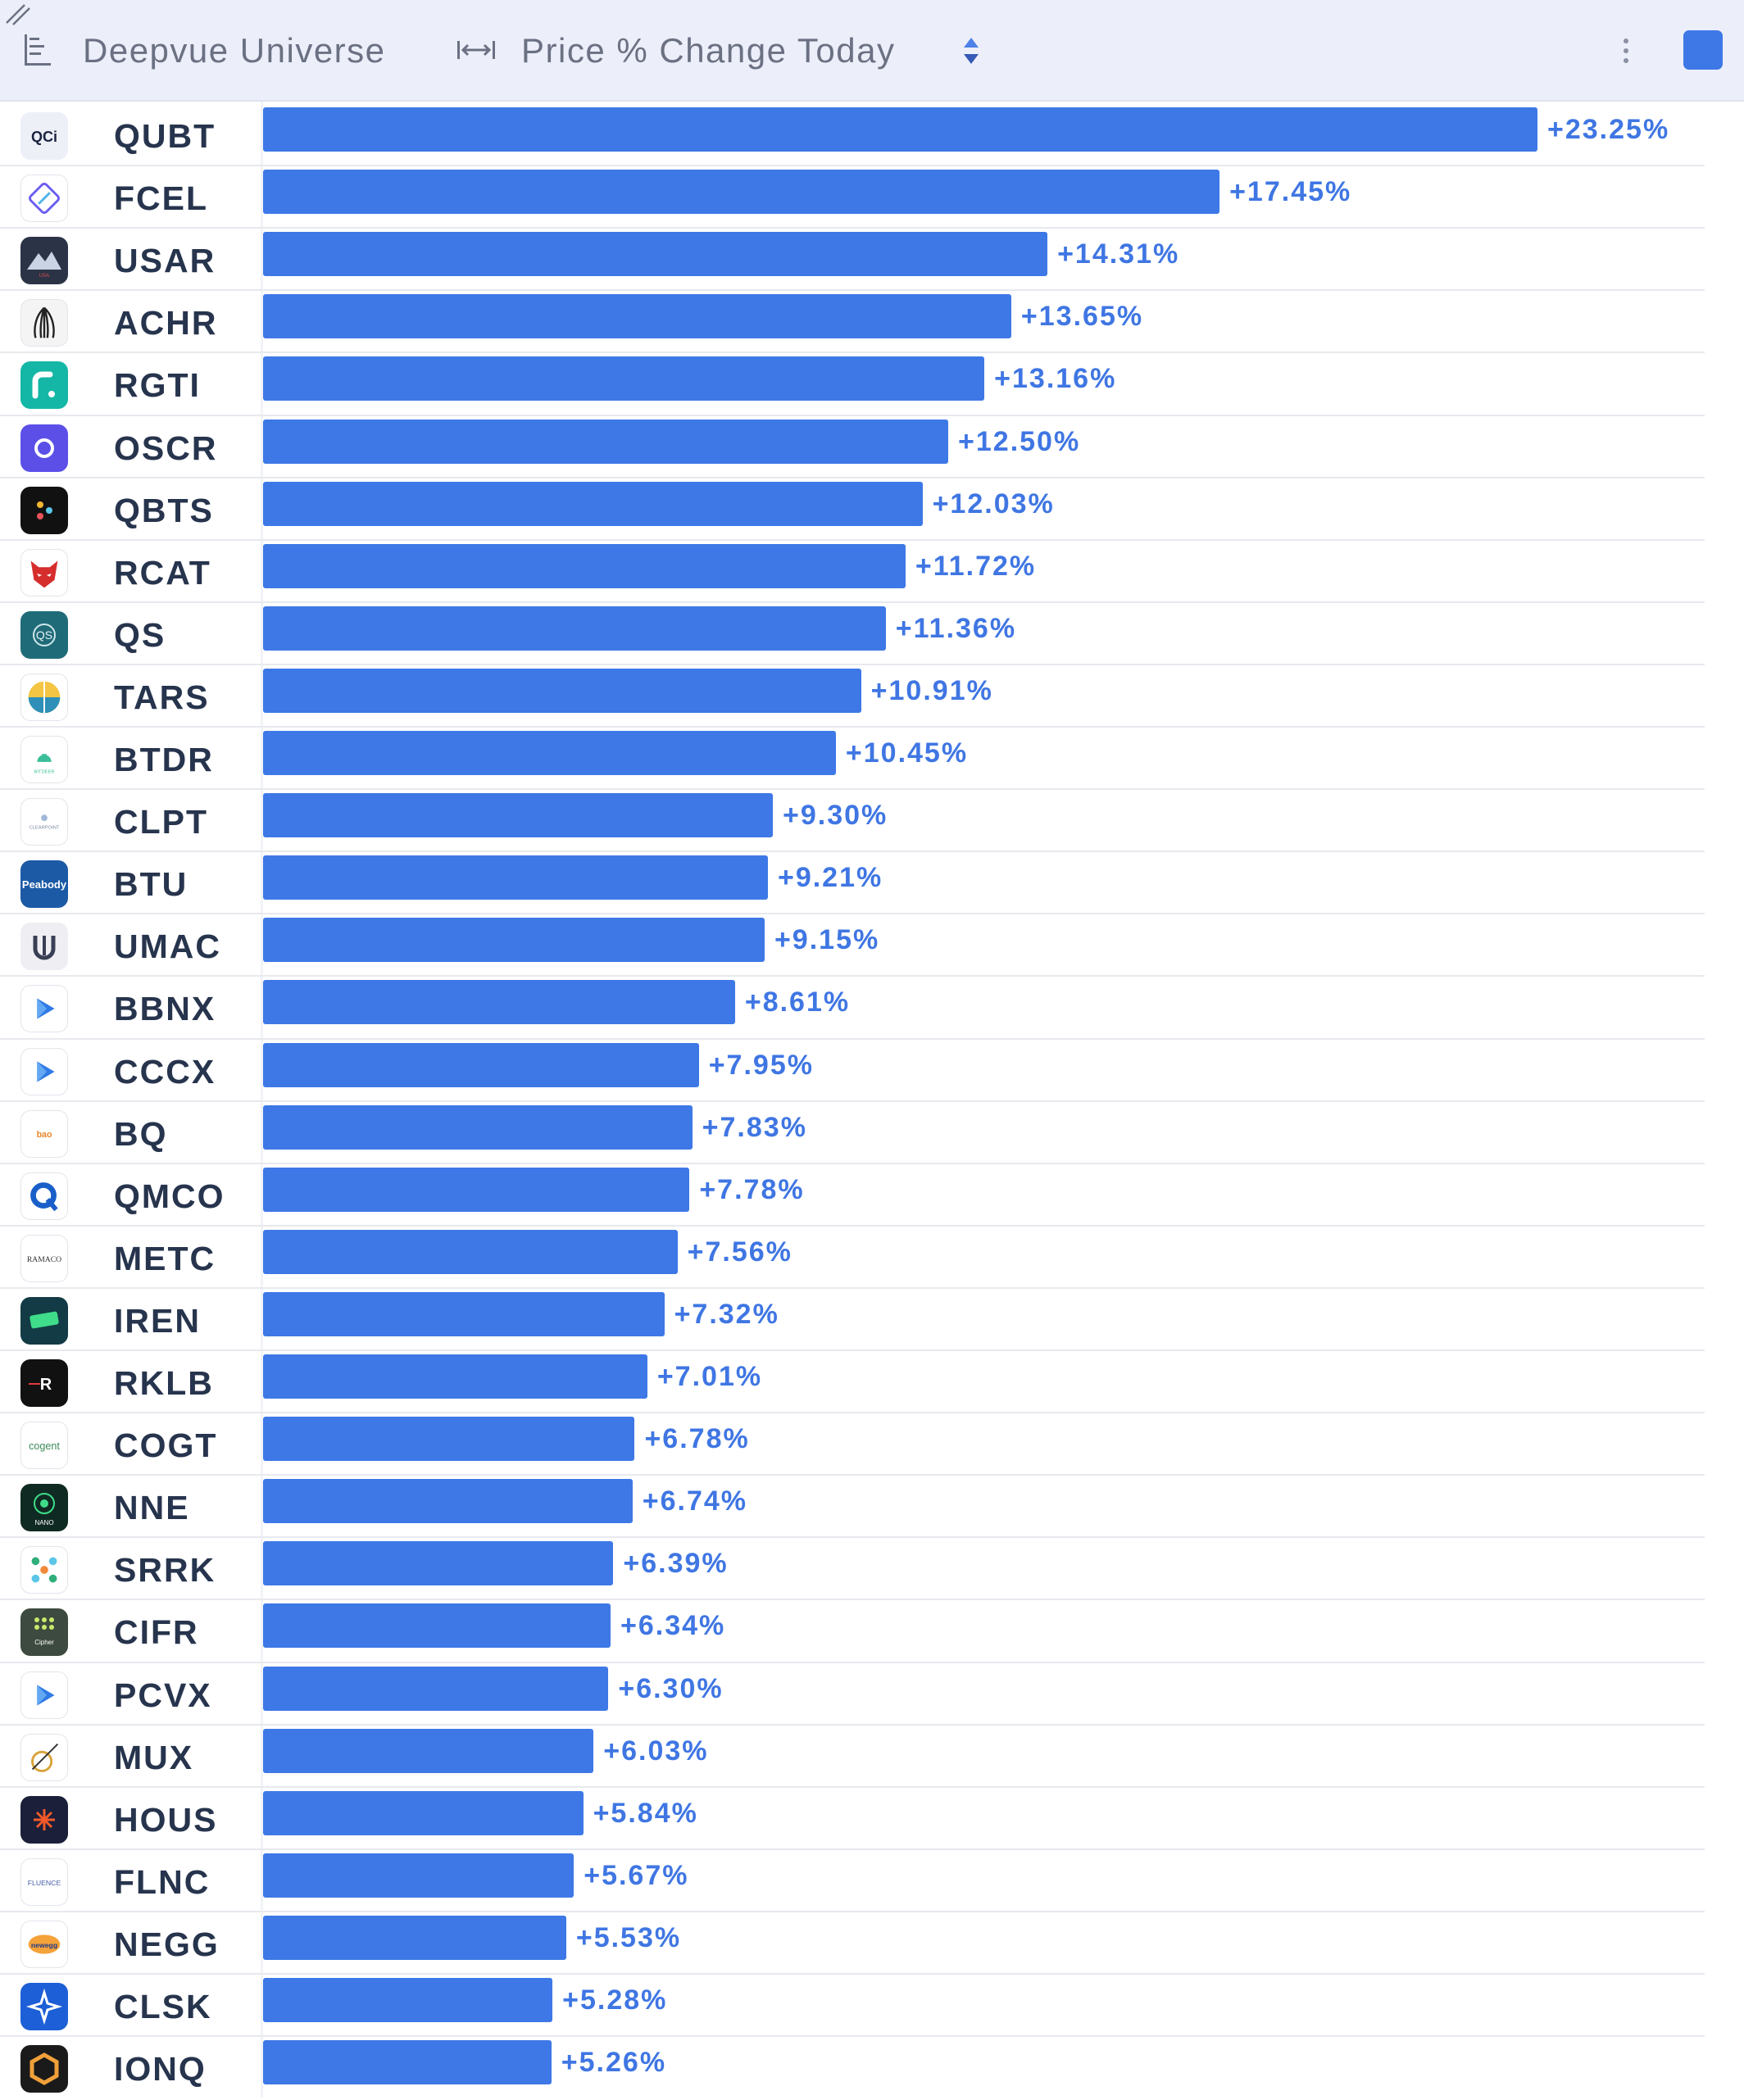 The image size is (1744, 2100). Describe the element at coordinates (872, 1008) in the screenshot. I see `table-row: BBNX +8.61%` at that location.